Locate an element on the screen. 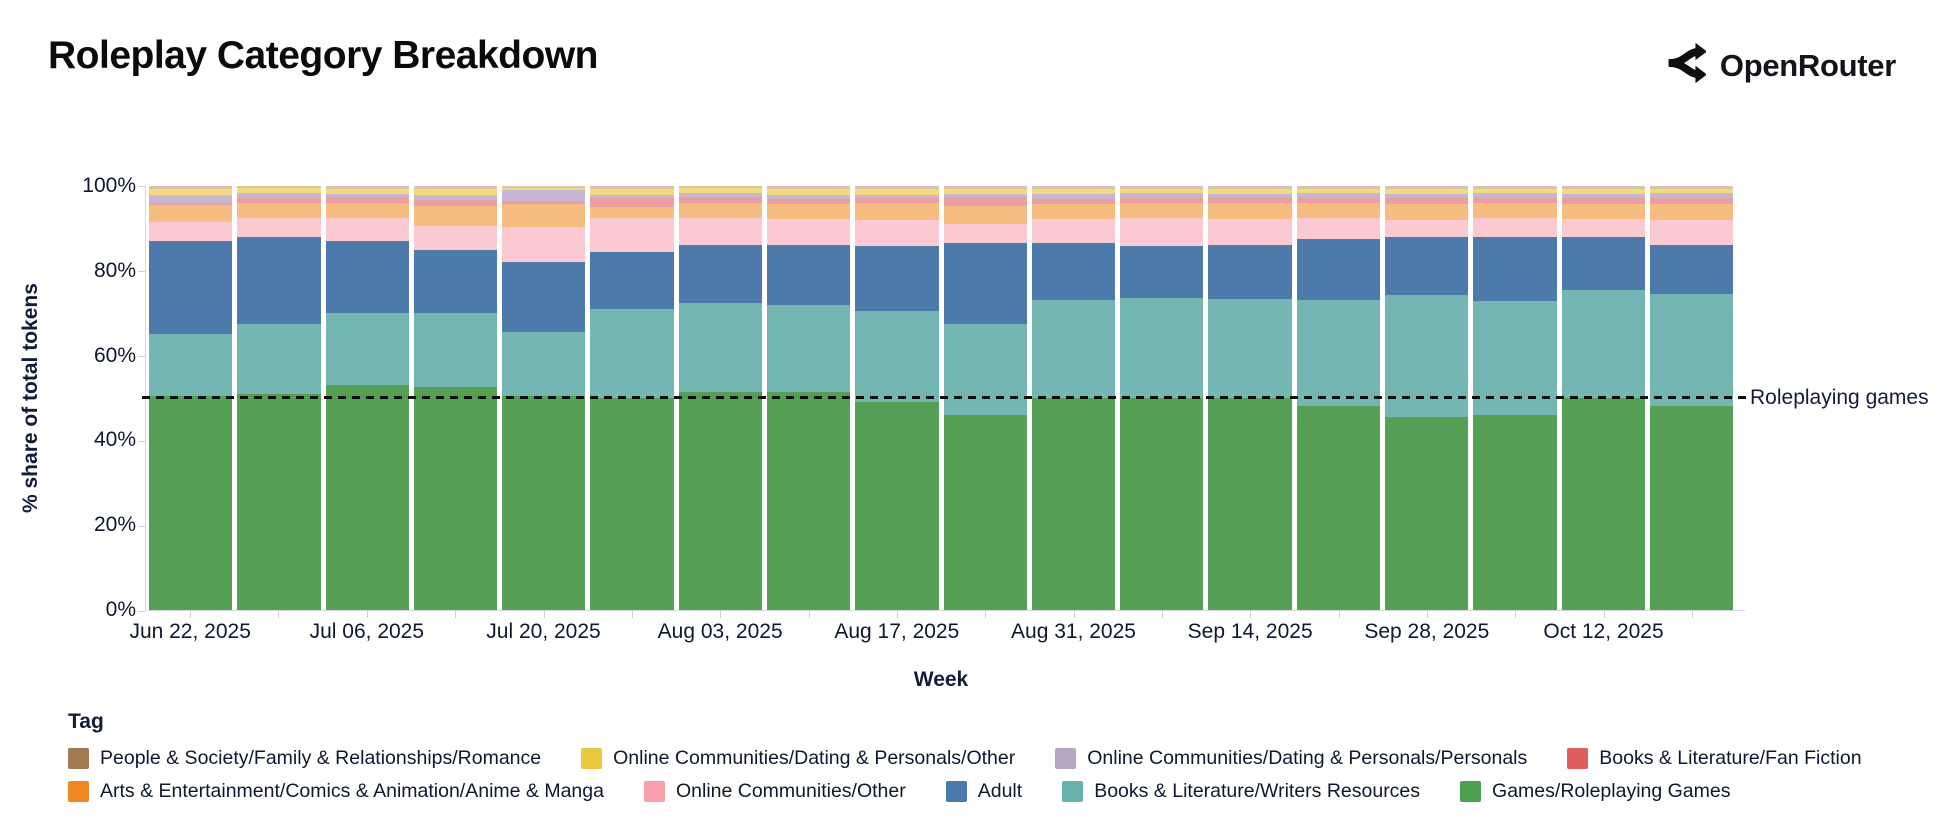 Image resolution: width=1940 pixels, height=822 pixels. legend-title: Tag is located at coordinates (86, 721).